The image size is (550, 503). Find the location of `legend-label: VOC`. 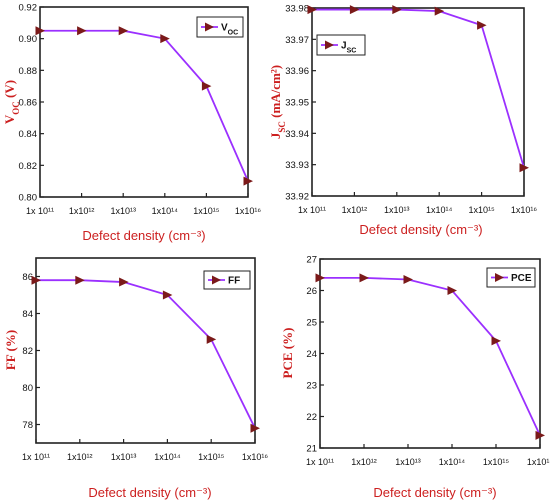

legend-label: VOC is located at coordinates (229, 30).